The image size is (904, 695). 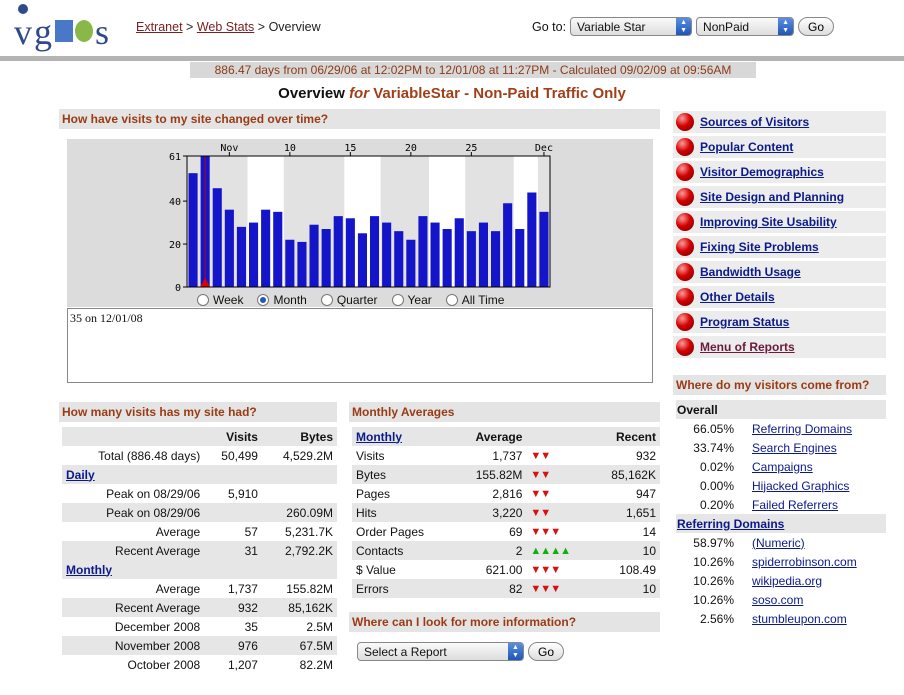 I want to click on source-link: (Numeric), so click(x=778, y=542).